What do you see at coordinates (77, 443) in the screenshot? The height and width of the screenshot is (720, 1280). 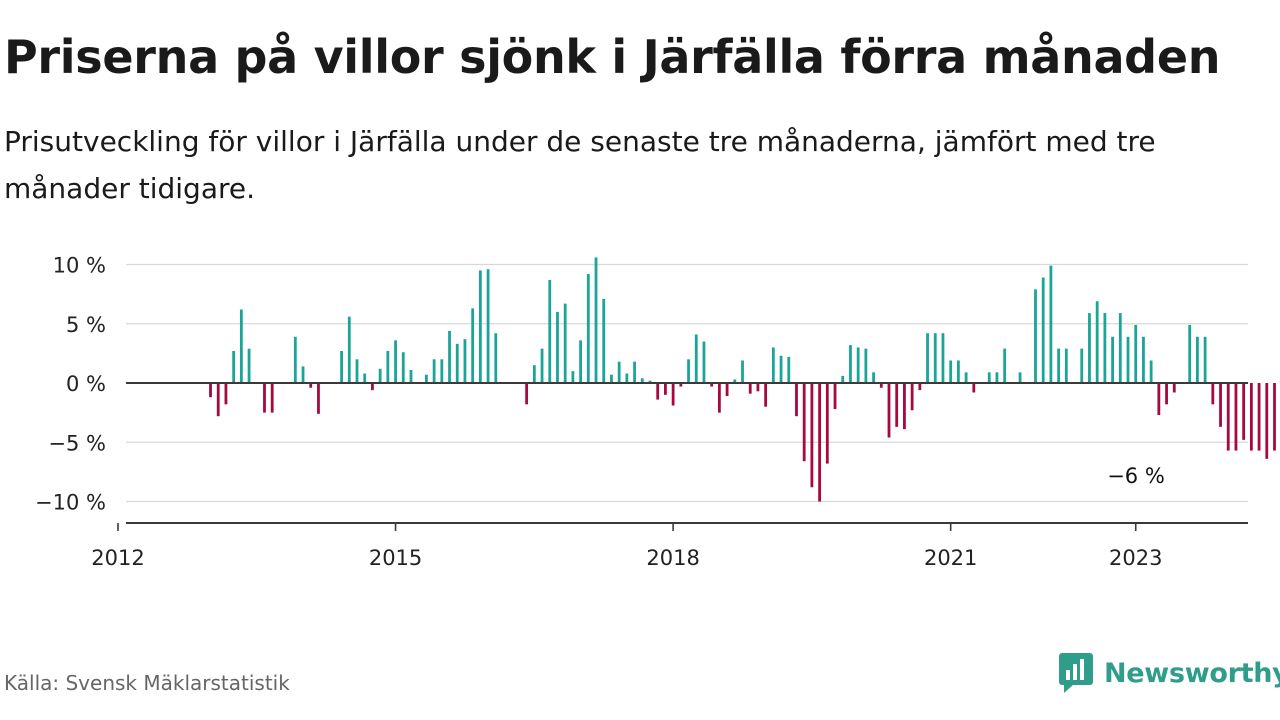 I see `y-tick-label: −5 %` at bounding box center [77, 443].